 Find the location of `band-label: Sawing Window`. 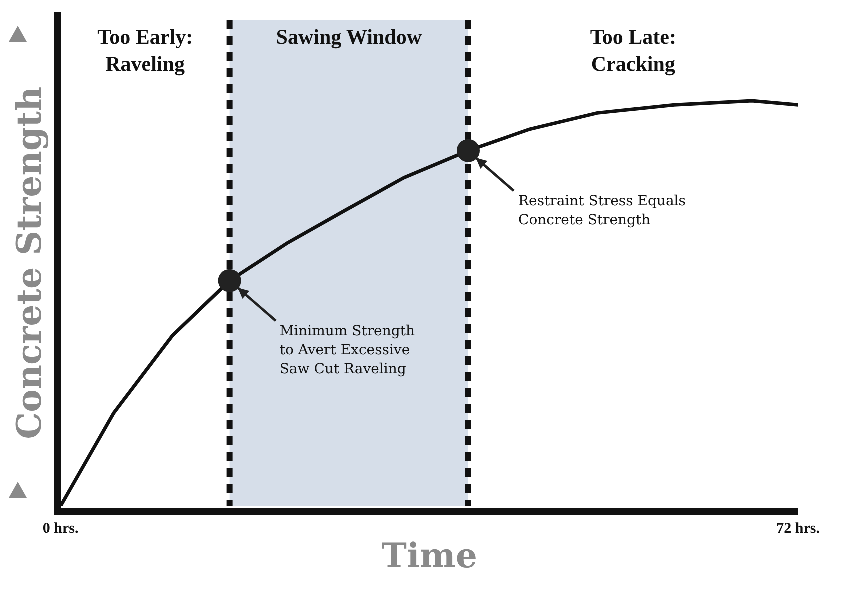

band-label: Sawing Window is located at coordinates (349, 36).